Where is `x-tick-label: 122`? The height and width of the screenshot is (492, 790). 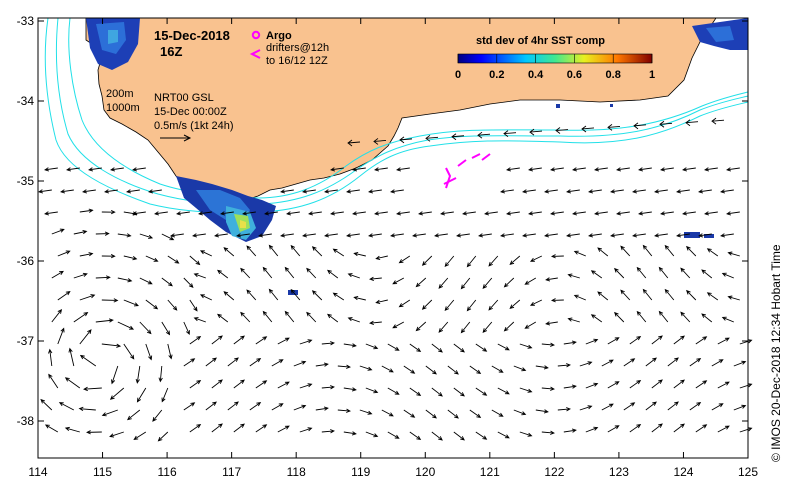
x-tick-label: 122 is located at coordinates (554, 472).